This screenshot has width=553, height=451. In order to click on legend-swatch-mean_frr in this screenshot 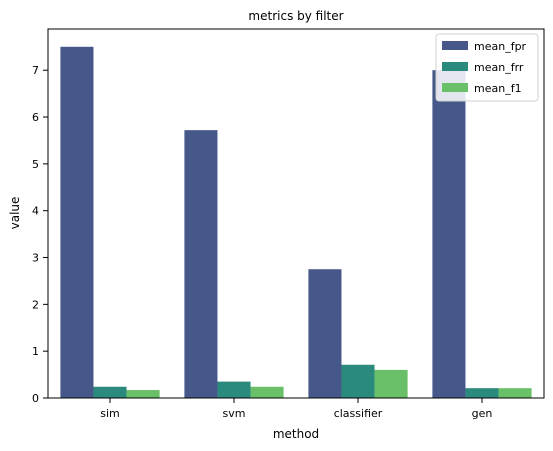, I will do `click(455, 66)`.